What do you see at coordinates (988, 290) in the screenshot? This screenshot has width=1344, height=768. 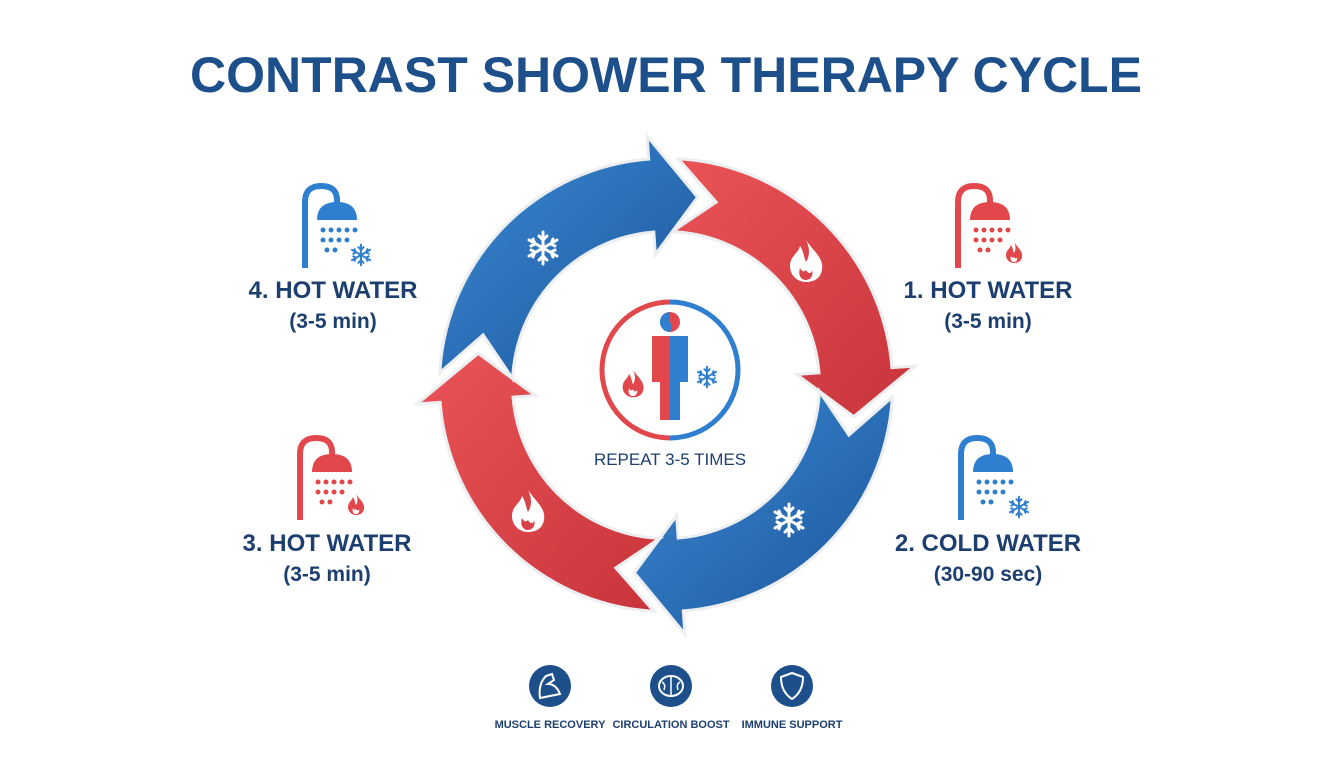 I see `step-label: 1. HOT WATER` at bounding box center [988, 290].